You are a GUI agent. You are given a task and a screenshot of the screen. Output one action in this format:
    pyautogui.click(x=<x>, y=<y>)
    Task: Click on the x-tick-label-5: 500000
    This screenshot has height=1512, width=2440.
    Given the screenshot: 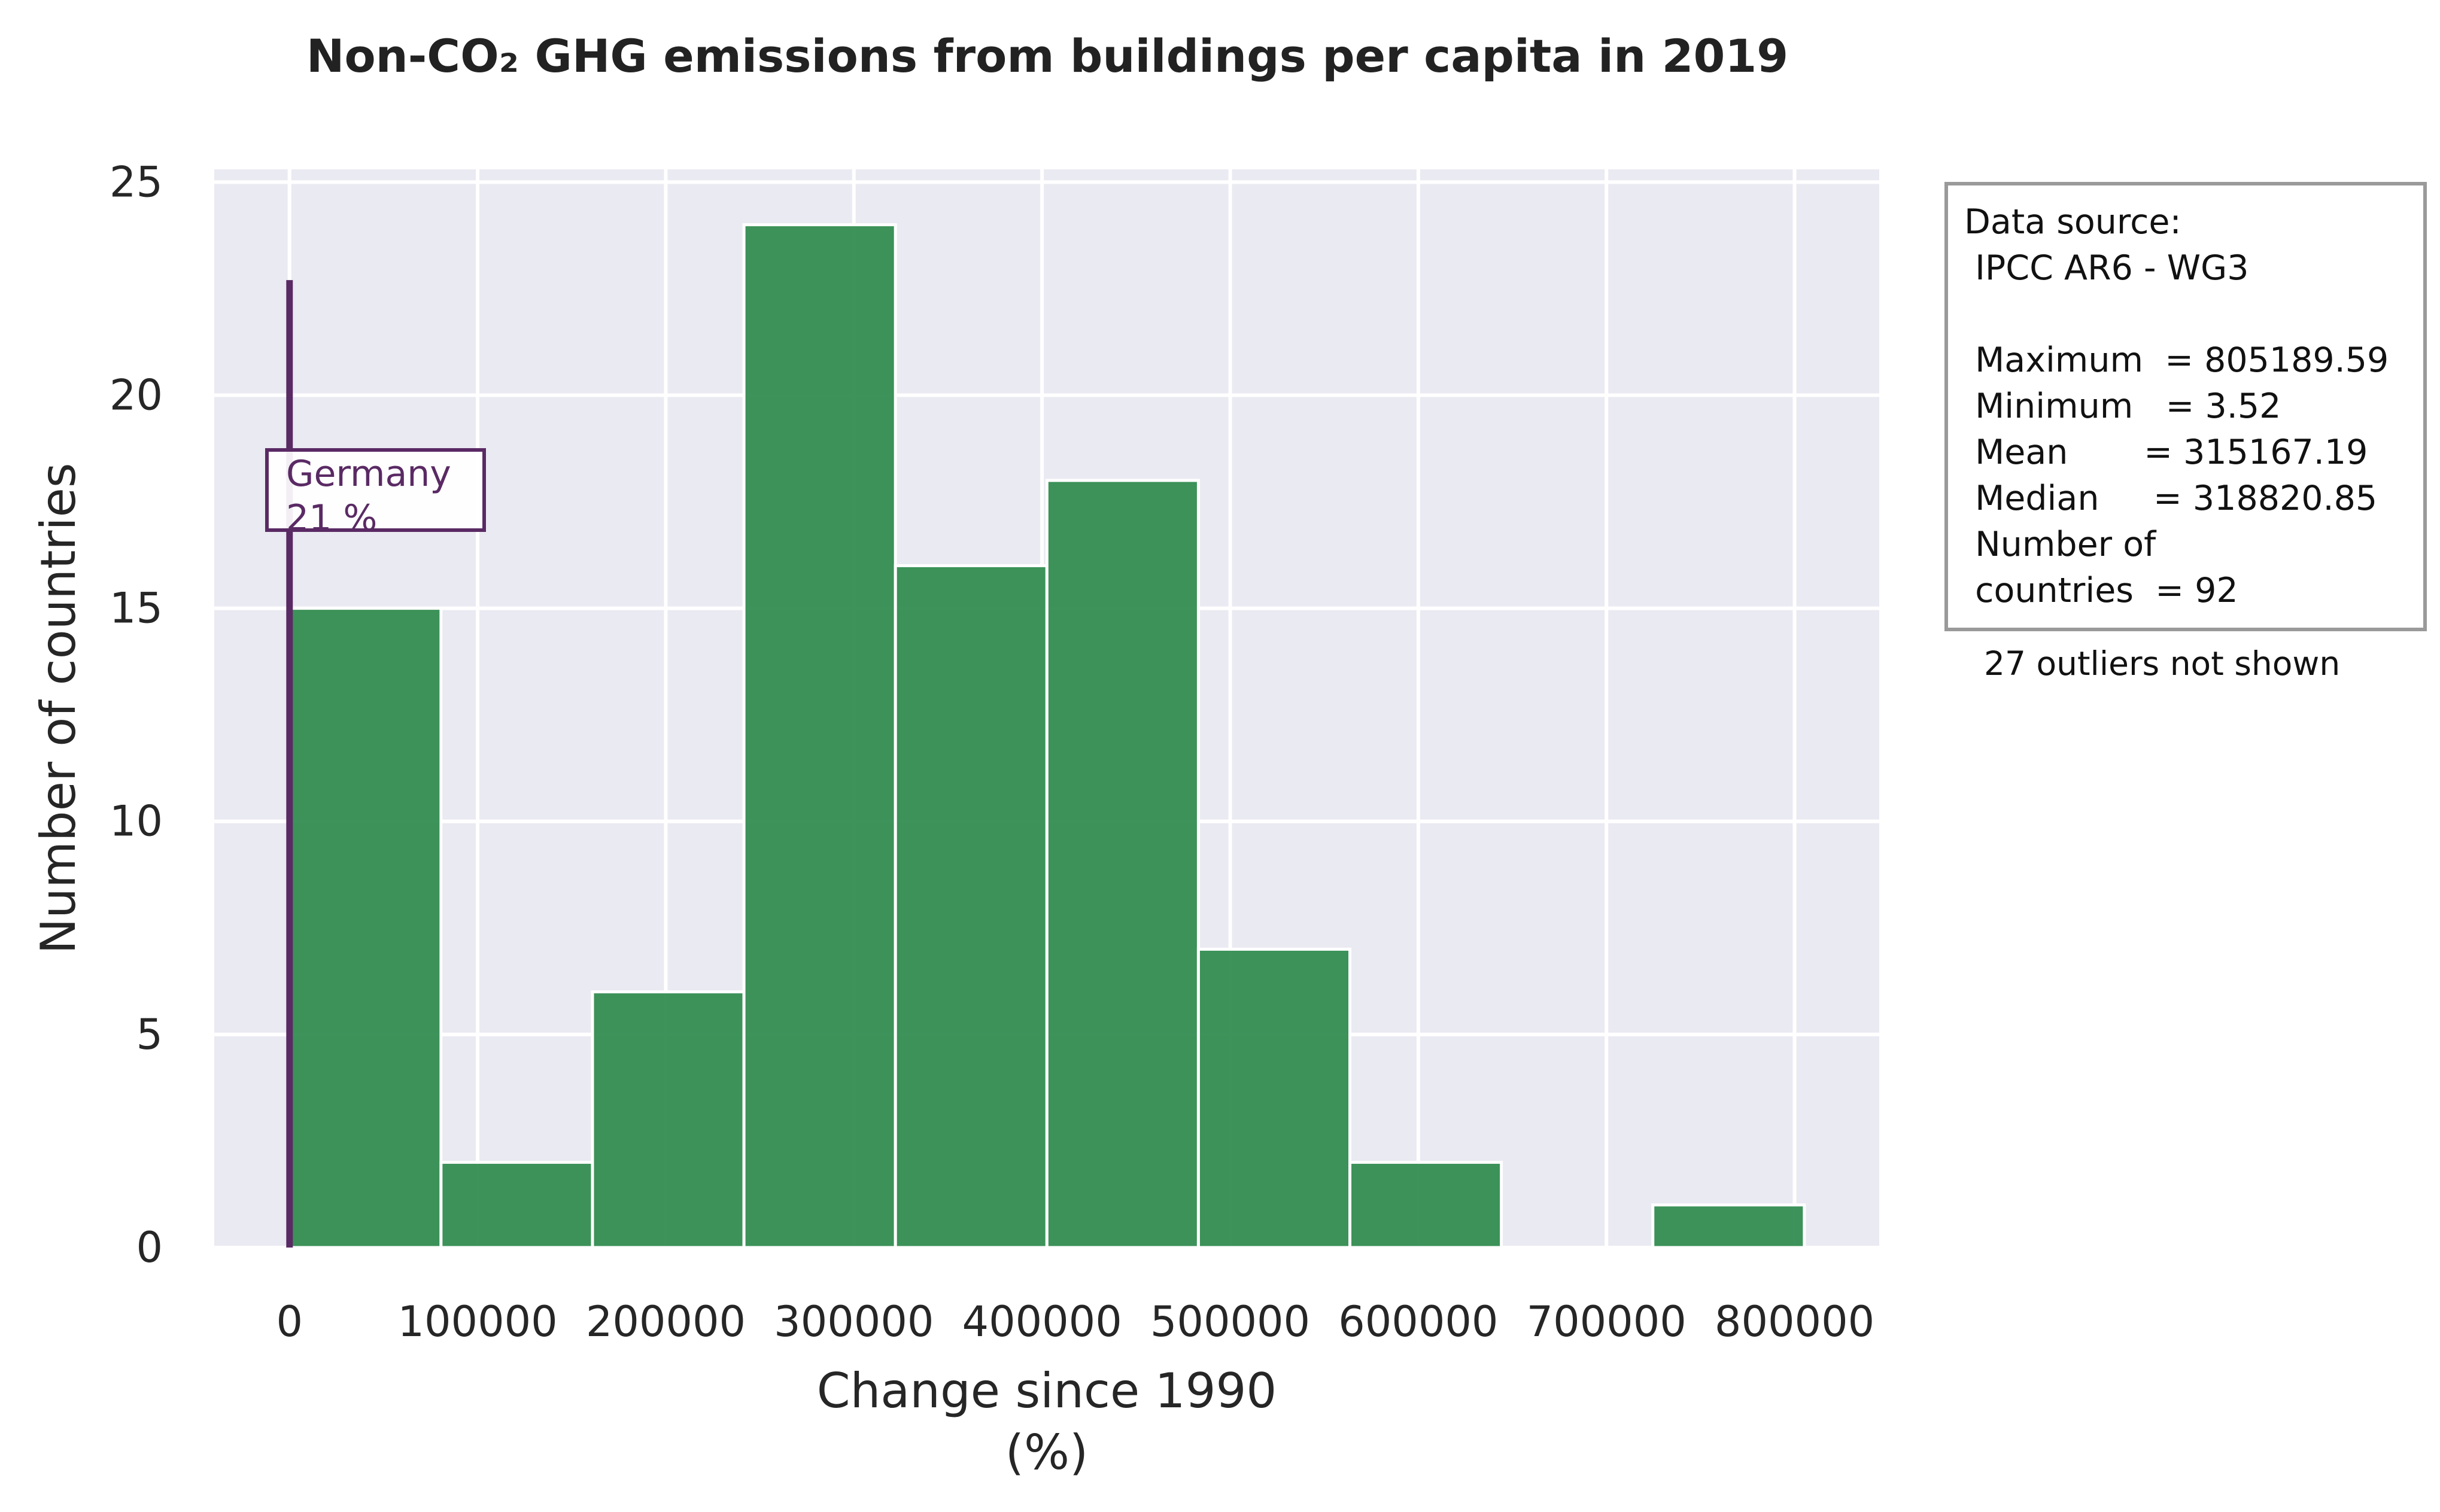 What is the action you would take?
    pyautogui.click(x=1230, y=1321)
    